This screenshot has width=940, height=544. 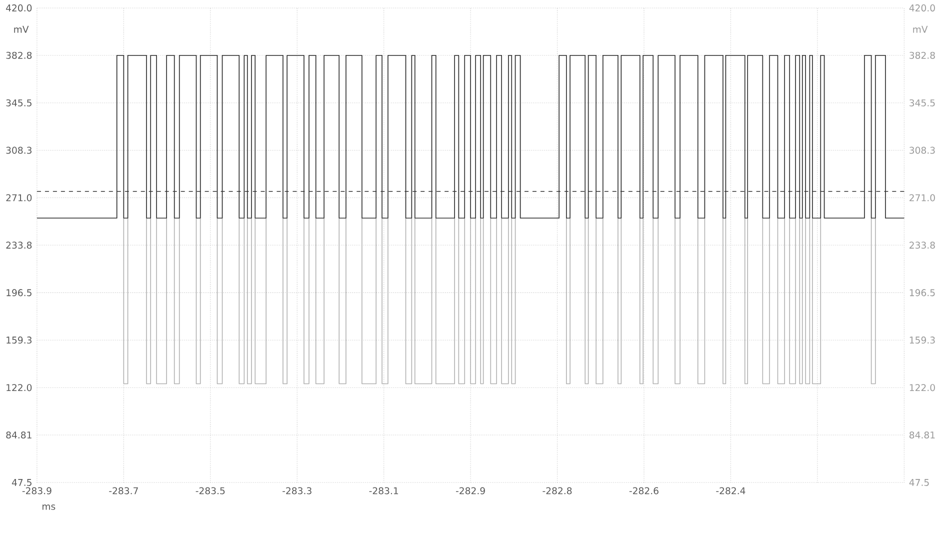 I want to click on y-tick-label: 382.8, so click(x=19, y=55).